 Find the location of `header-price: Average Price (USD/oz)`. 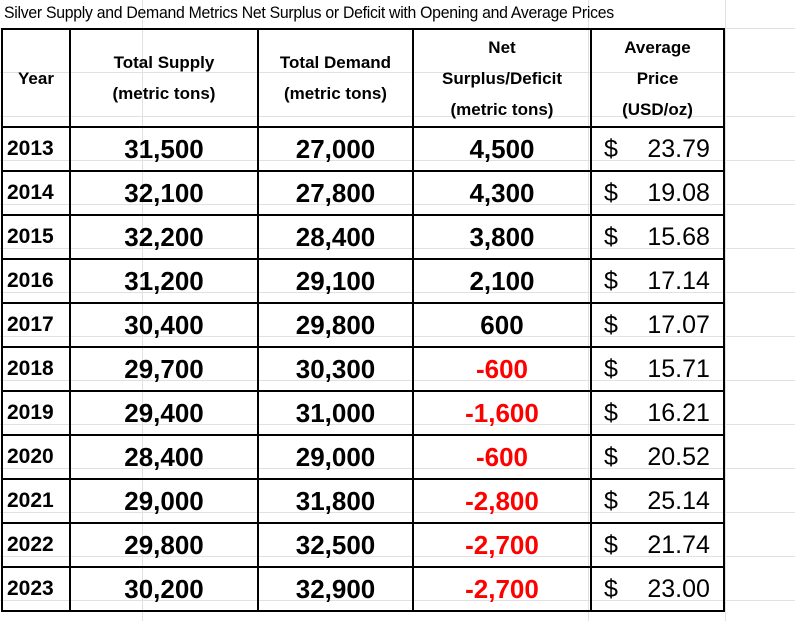

header-price: Average Price (USD/oz) is located at coordinates (657, 78).